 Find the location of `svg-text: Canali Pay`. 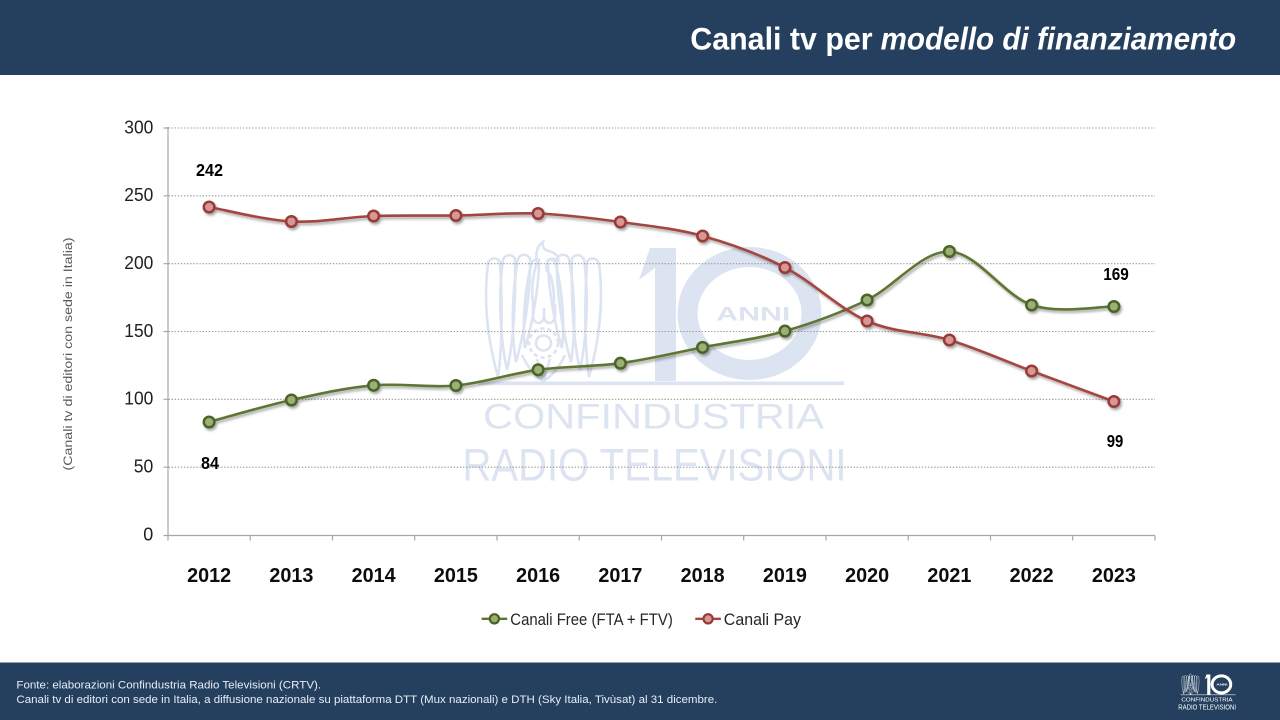

svg-text: Canali Pay is located at coordinates (763, 620).